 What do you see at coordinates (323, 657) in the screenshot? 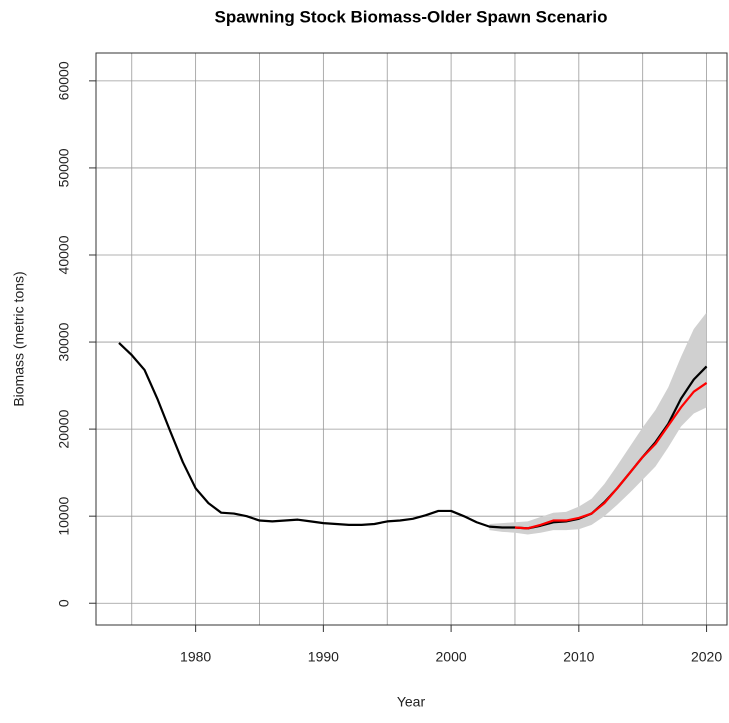
I see `x-tick-label: 1990` at bounding box center [323, 657].